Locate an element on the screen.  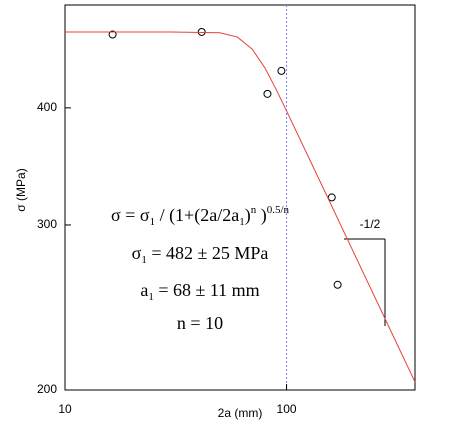
x-tick-label: 10 is located at coordinates (65, 409).